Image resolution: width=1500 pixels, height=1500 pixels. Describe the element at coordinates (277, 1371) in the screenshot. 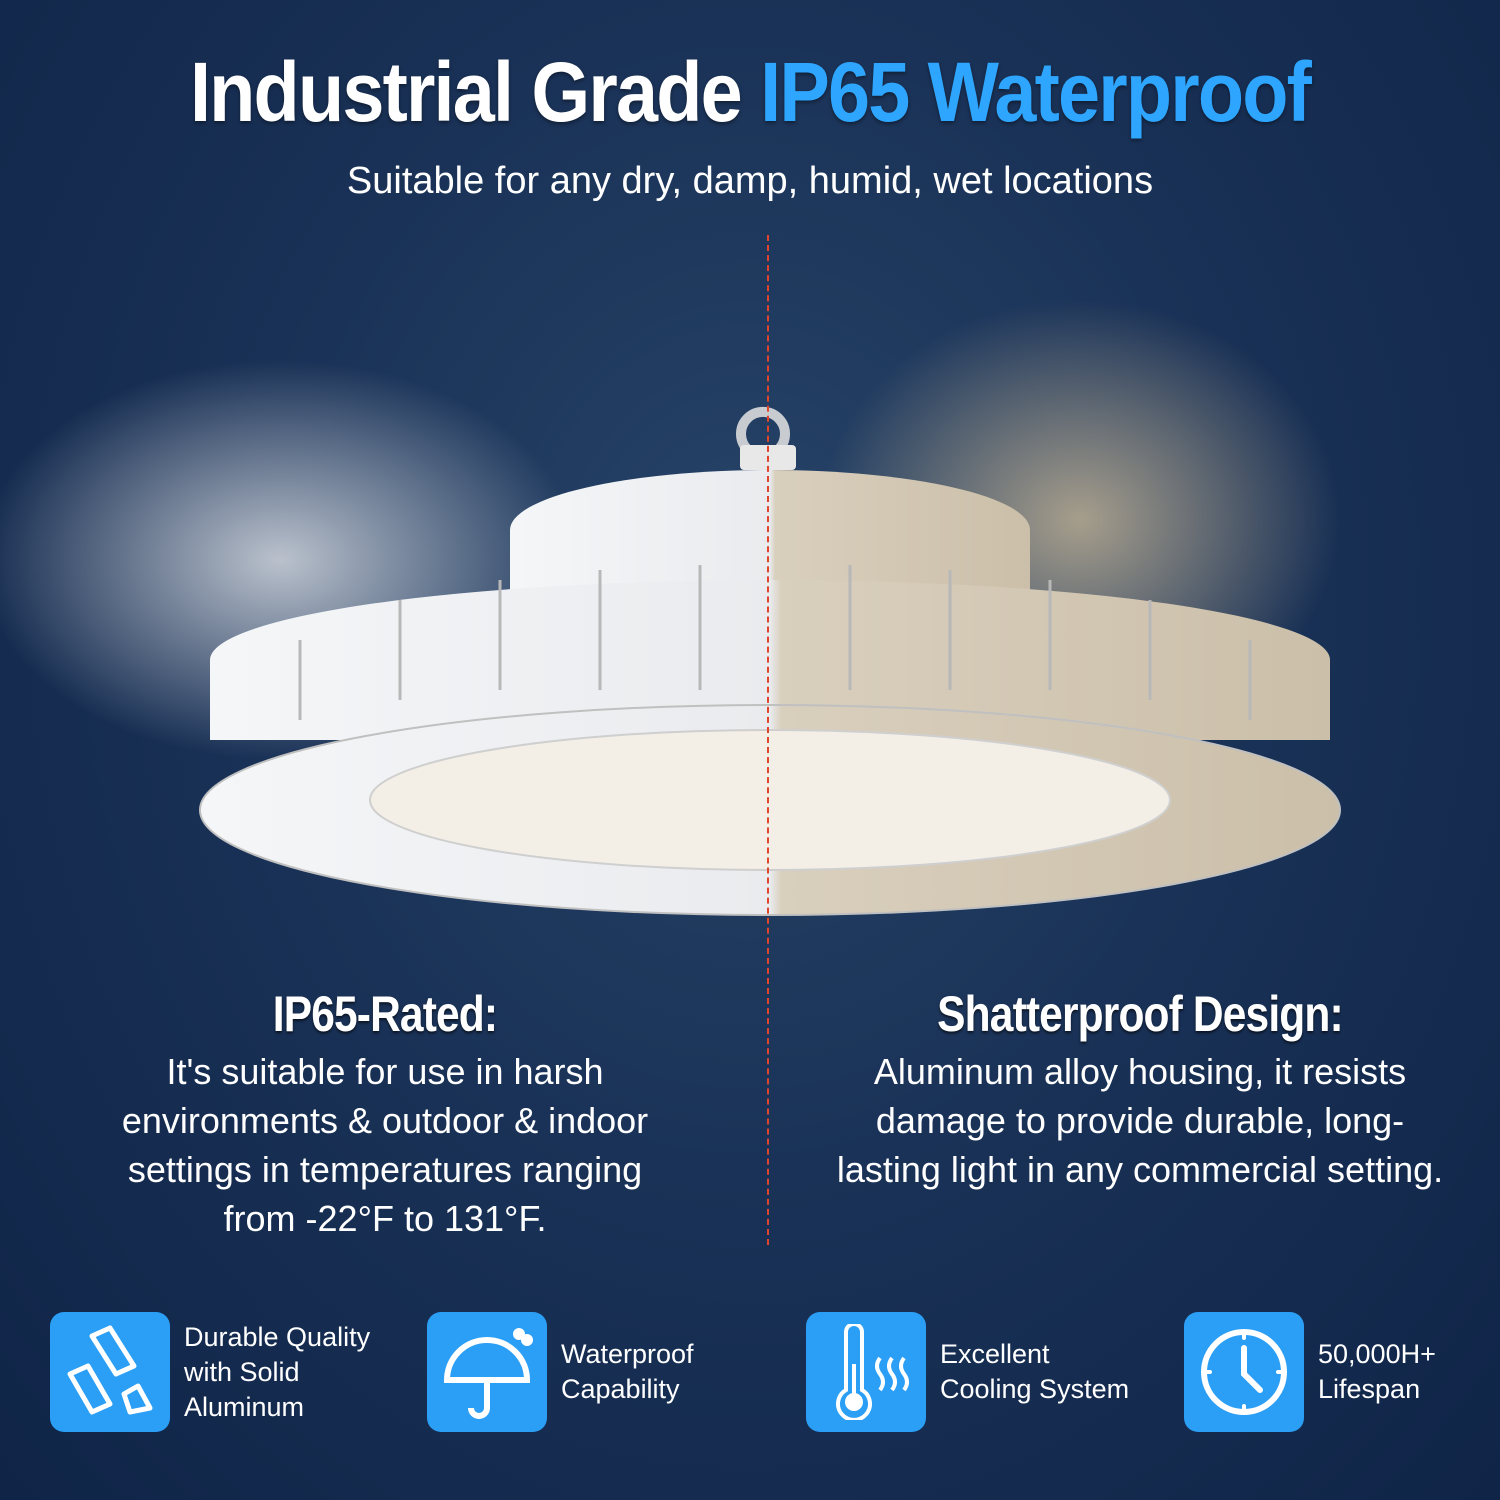

I see `feature-label: Durable Quality with Solid Aluminum` at that location.